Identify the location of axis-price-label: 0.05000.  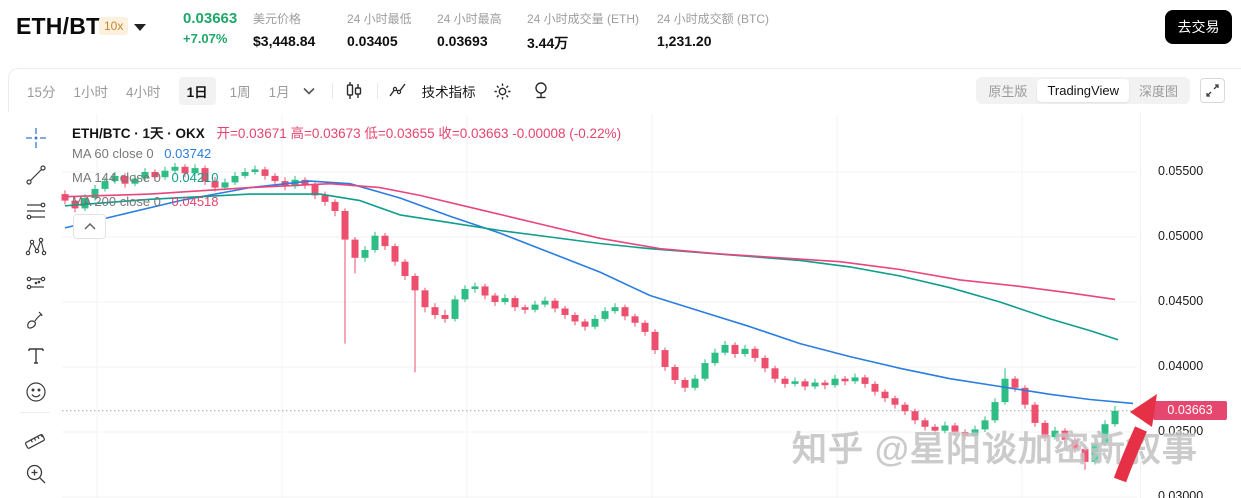
(1181, 236).